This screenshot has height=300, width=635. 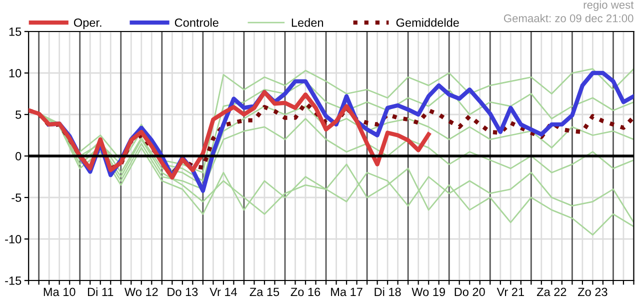 I want to click on y-tick-label: -10, so click(x=13, y=239).